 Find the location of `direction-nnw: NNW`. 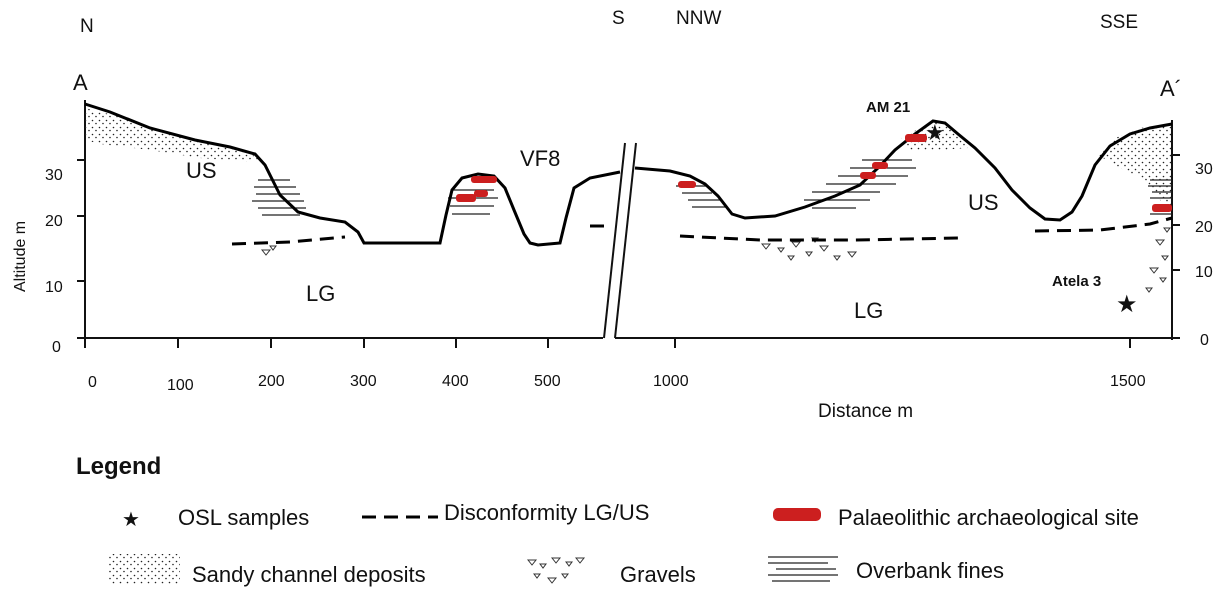

direction-nnw: NNW is located at coordinates (698, 18).